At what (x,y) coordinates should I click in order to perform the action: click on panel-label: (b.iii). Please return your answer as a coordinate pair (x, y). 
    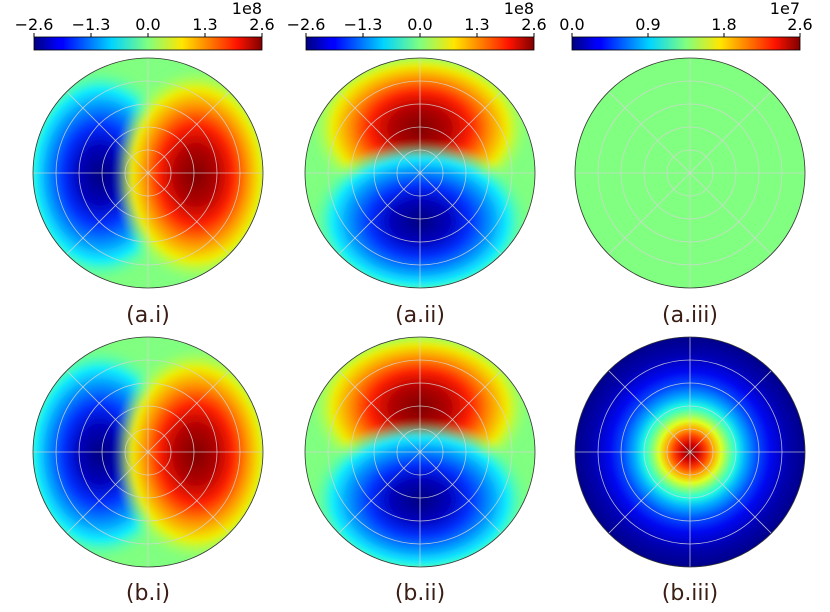
    Looking at the image, I should click on (690, 593).